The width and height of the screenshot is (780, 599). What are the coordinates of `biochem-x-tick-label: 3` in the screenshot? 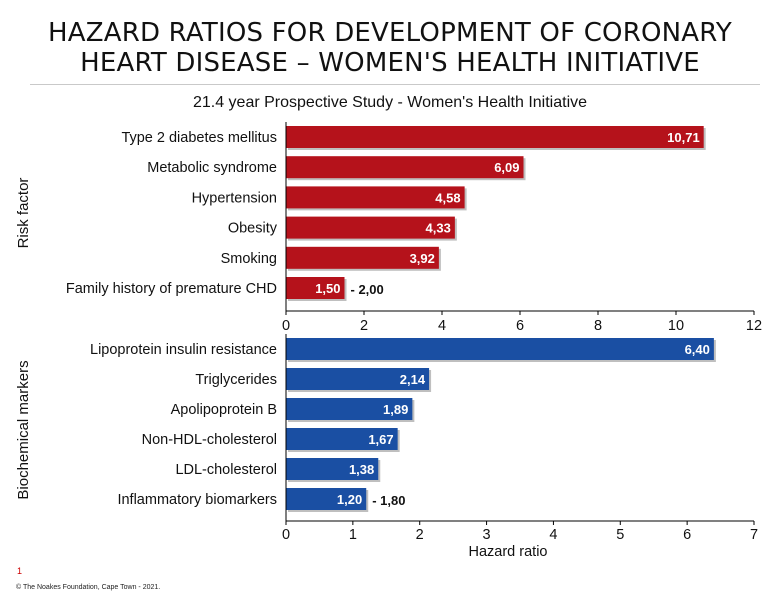 It's located at (487, 535).